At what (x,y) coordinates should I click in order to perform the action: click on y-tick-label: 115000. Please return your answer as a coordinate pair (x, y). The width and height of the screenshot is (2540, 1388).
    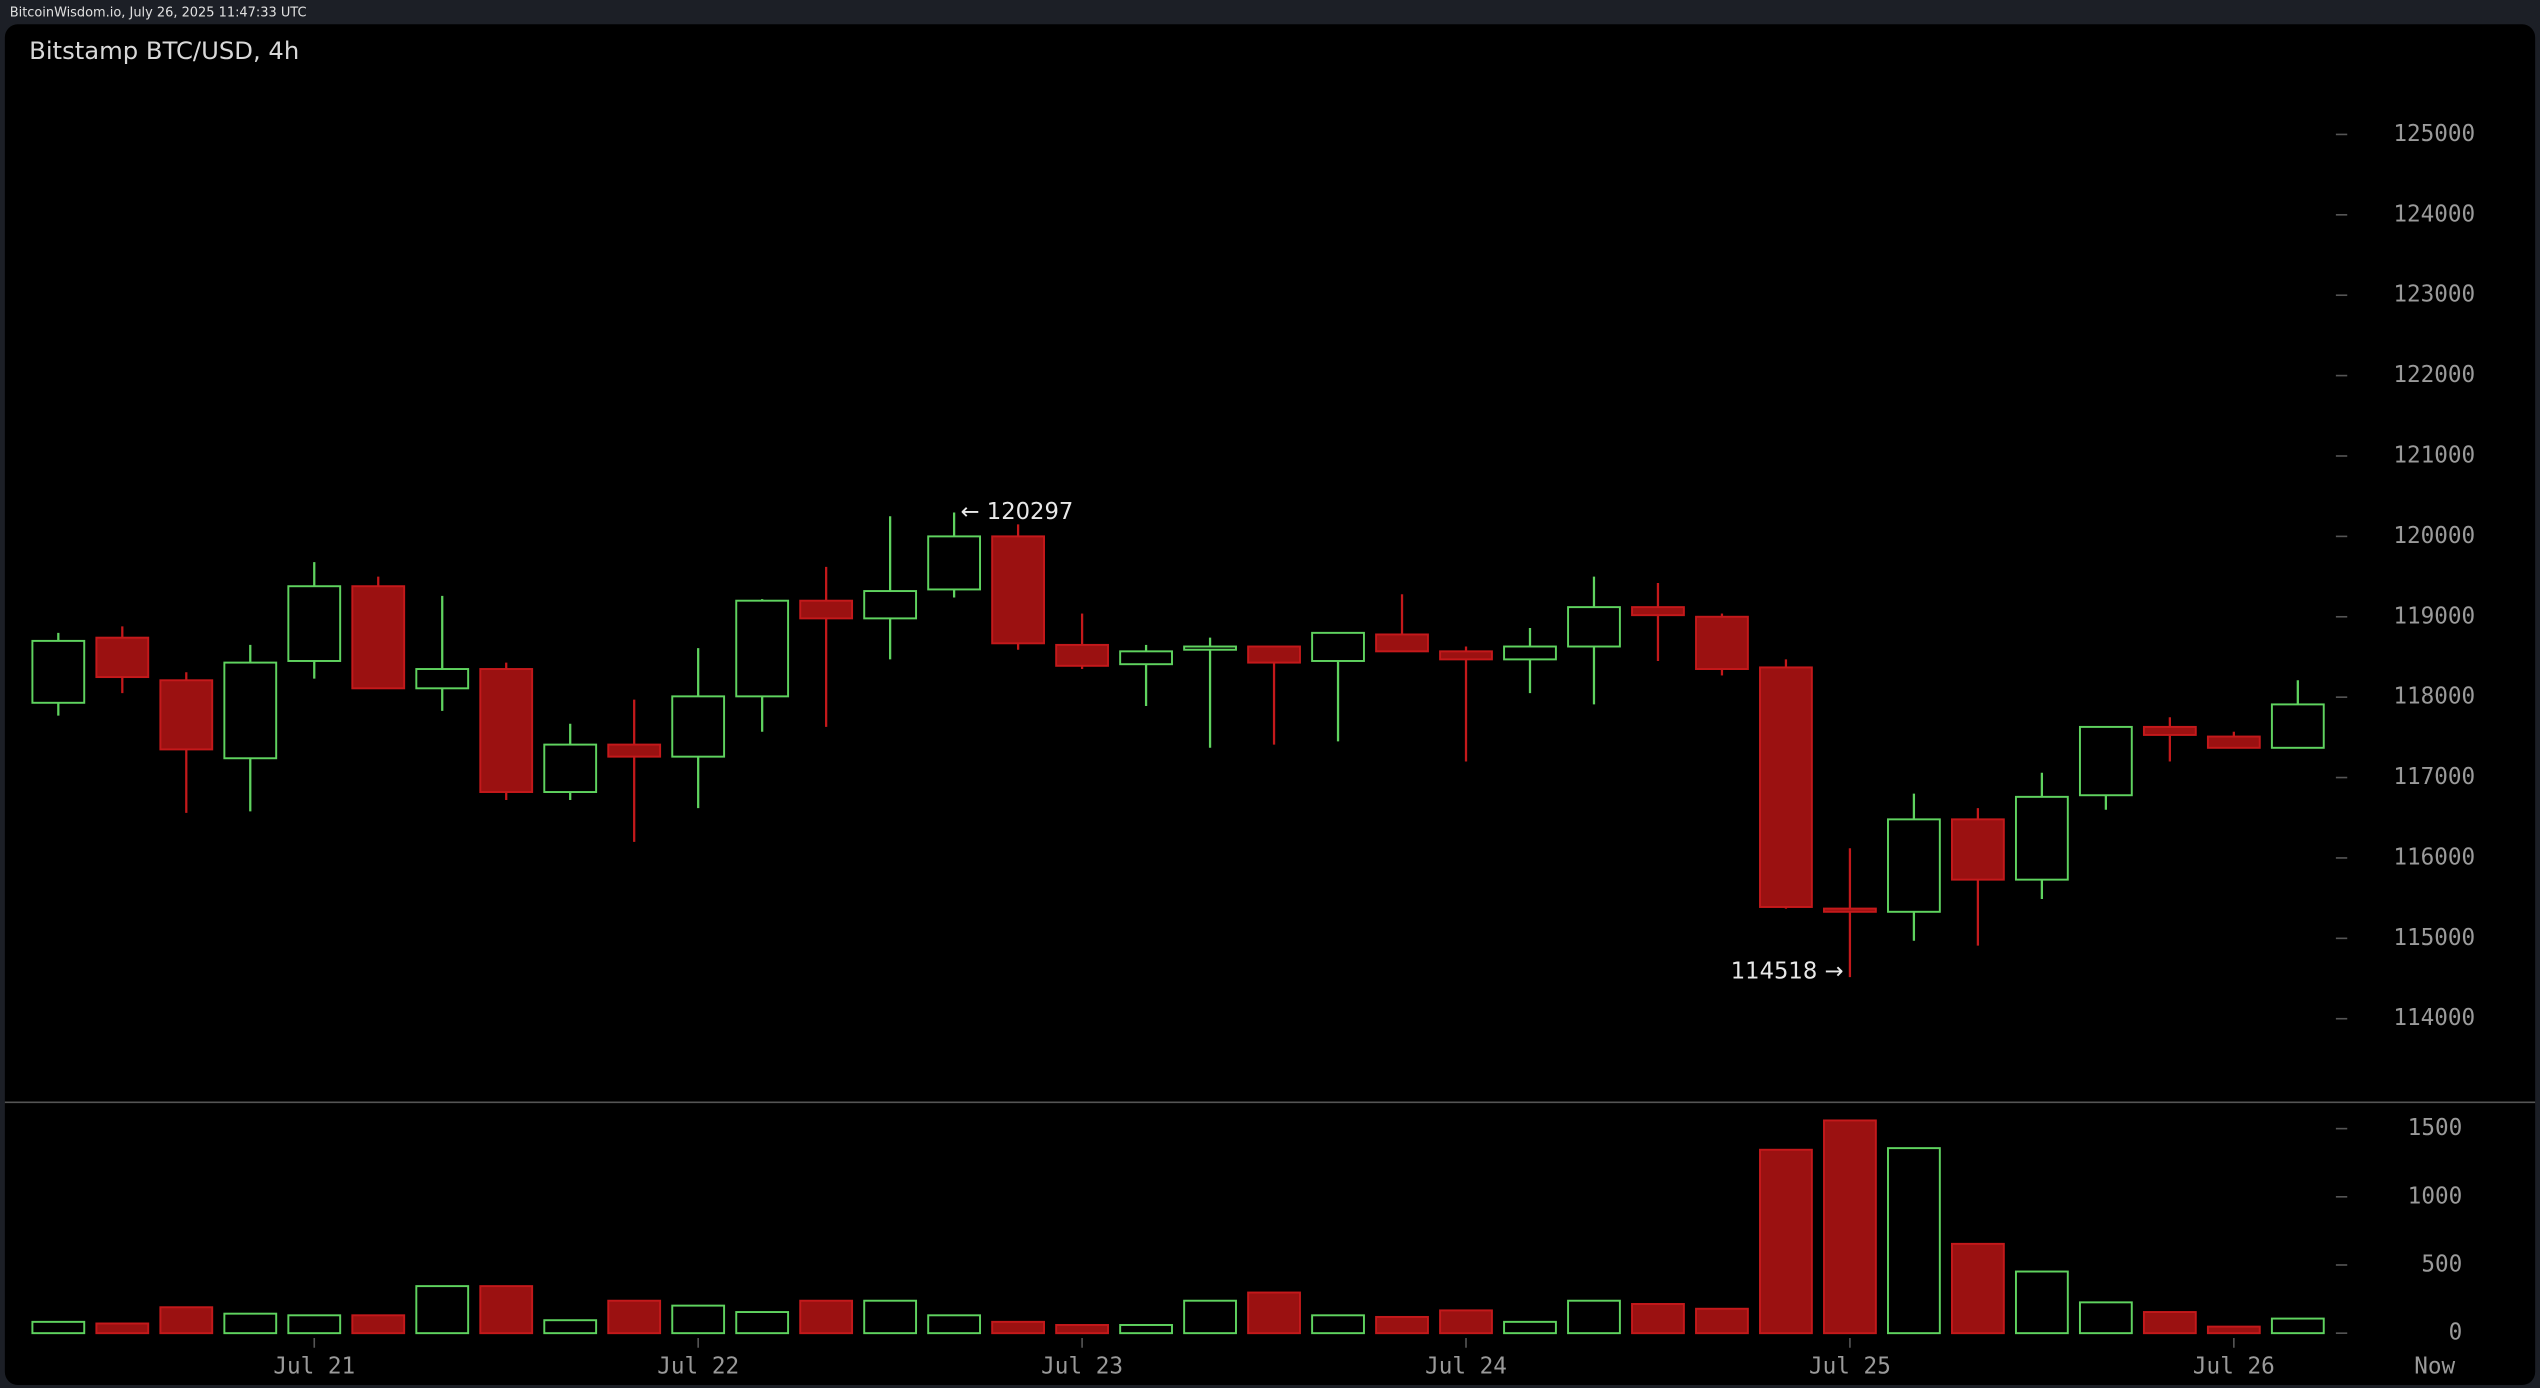
    Looking at the image, I should click on (2434, 938).